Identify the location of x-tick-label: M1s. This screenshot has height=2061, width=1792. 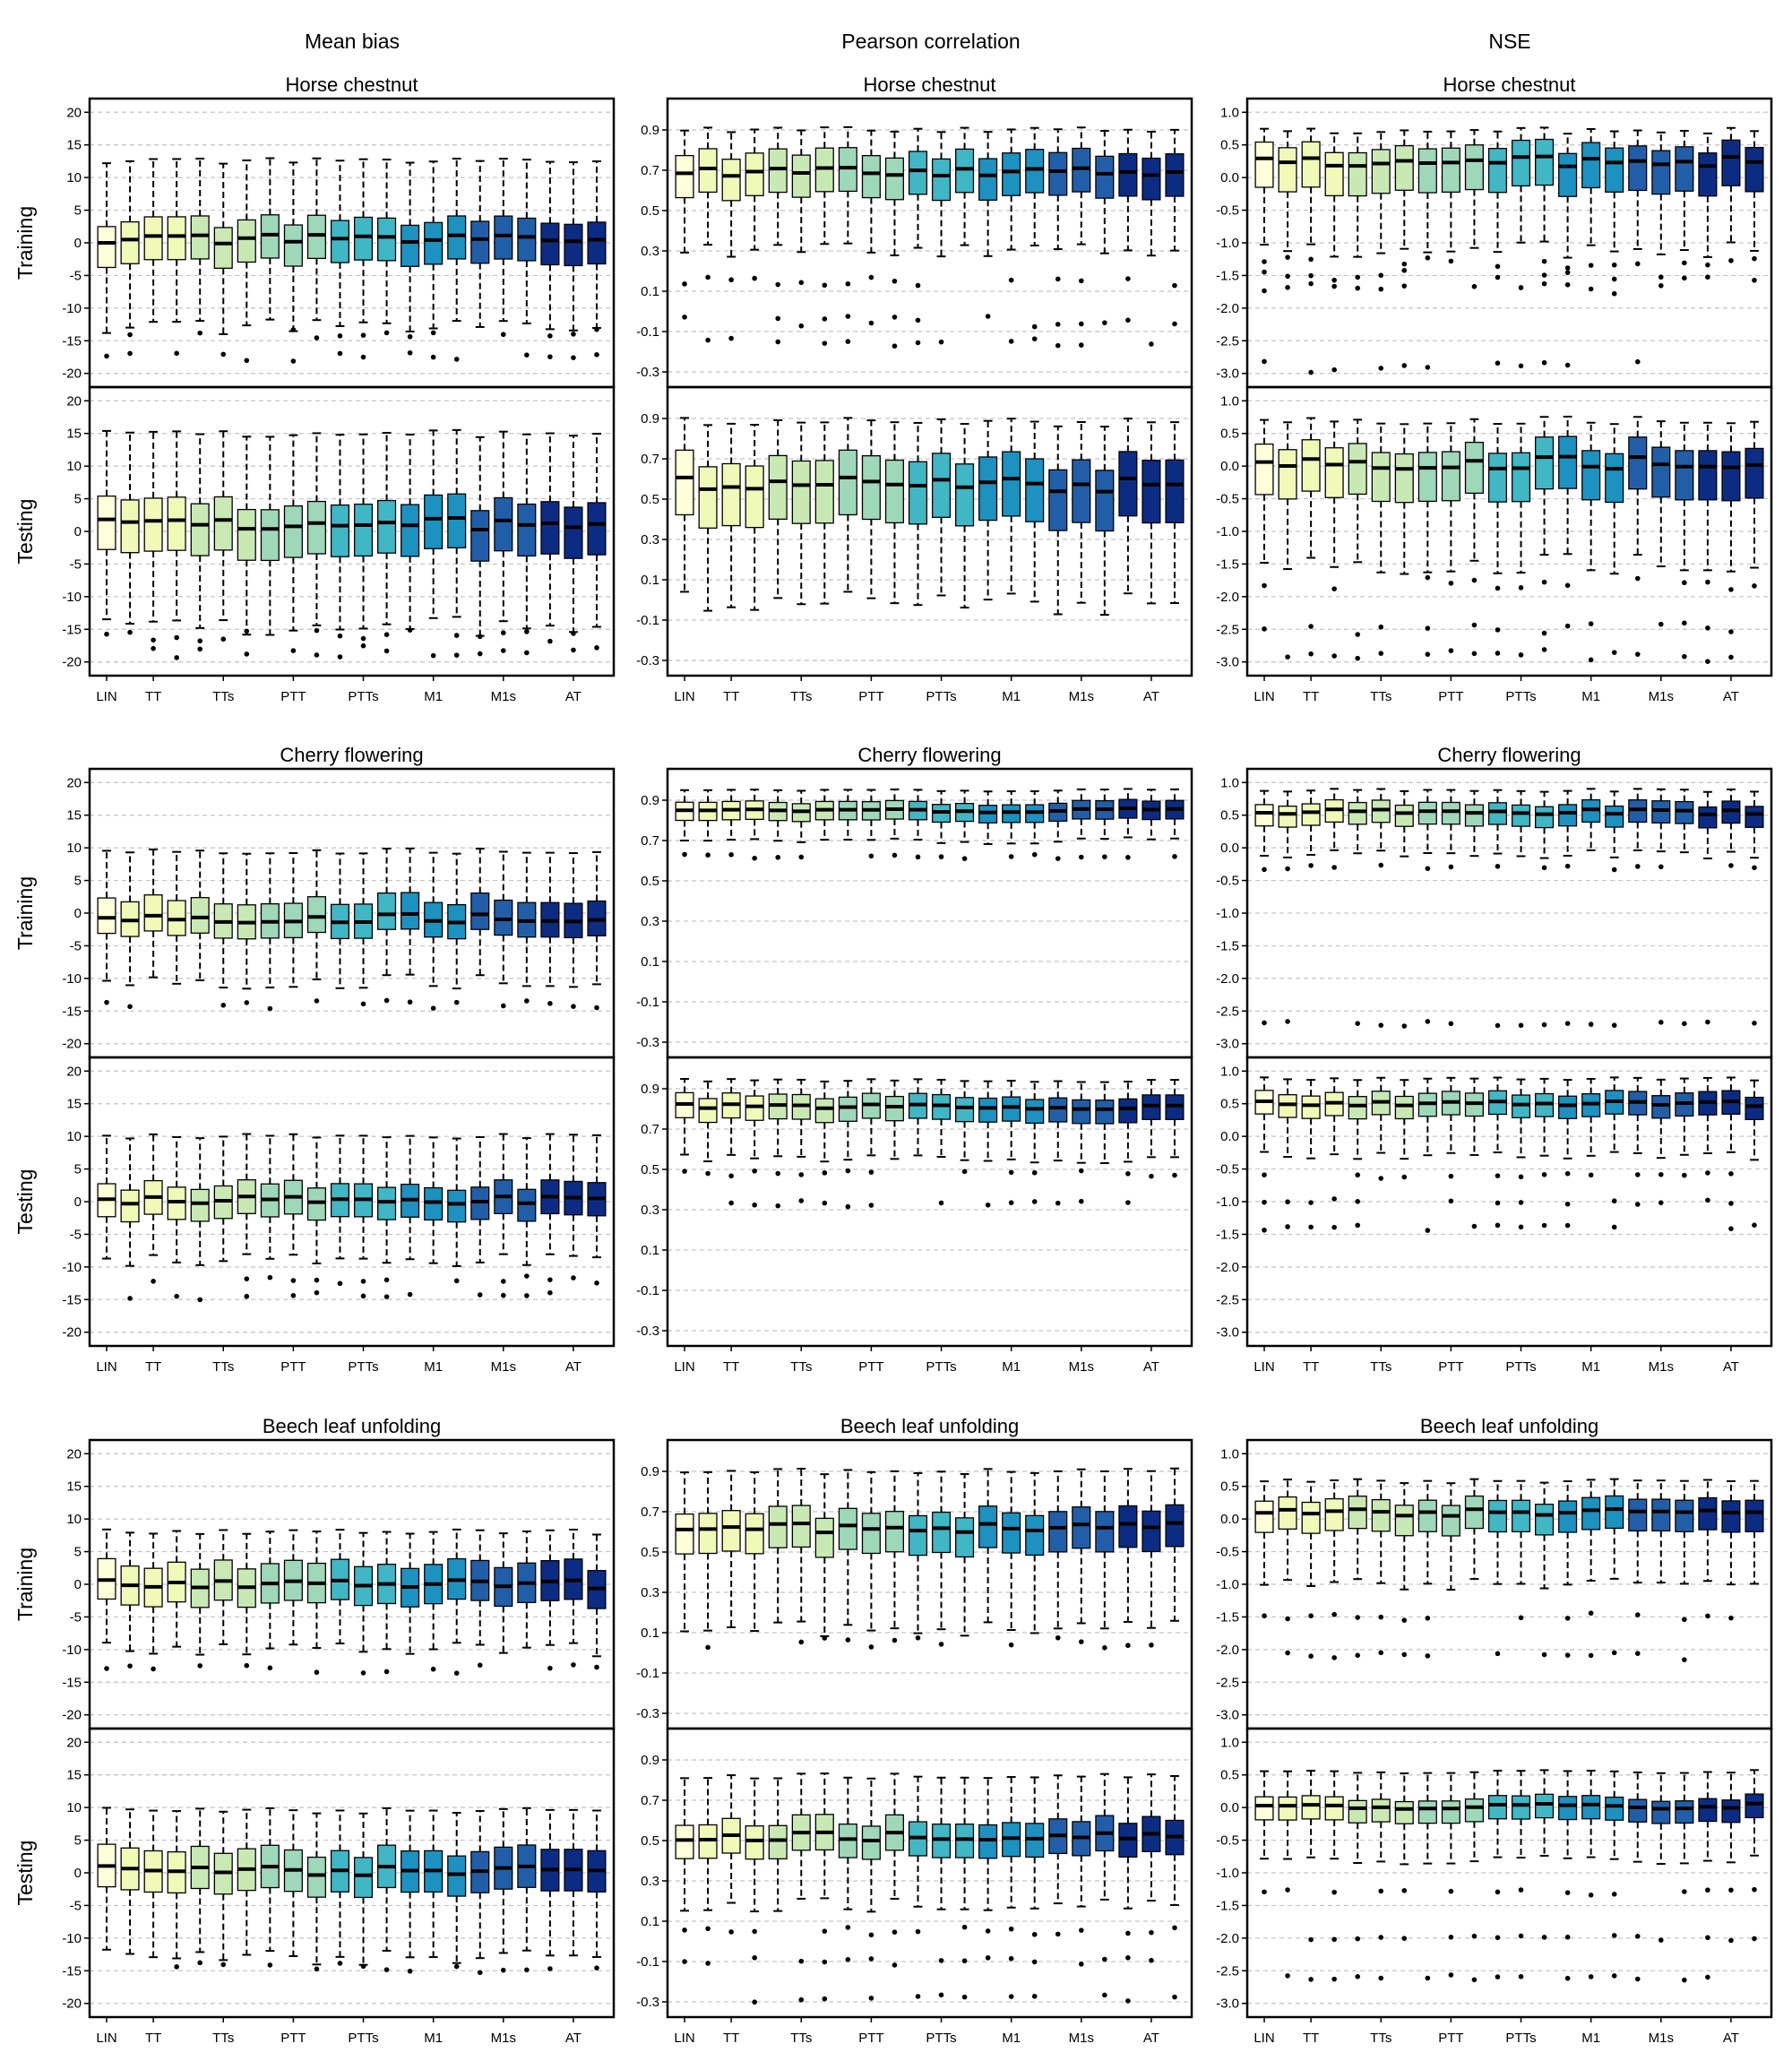
(1662, 696).